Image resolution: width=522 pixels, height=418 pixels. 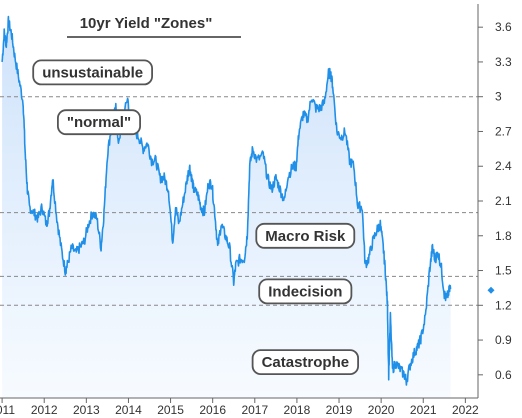 What do you see at coordinates (498, 97) in the screenshot?
I see `y-tick-label: 3` at bounding box center [498, 97].